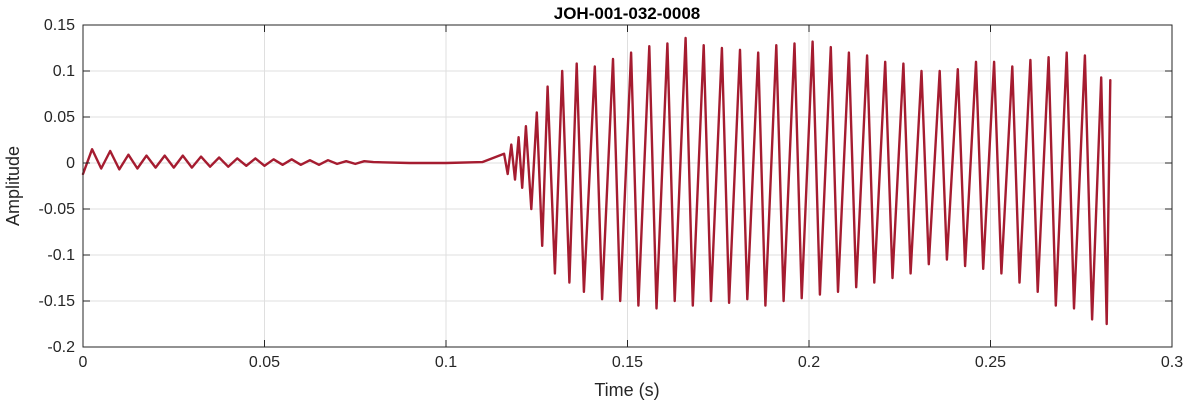 This screenshot has height=404, width=1188. Describe the element at coordinates (59, 25) in the screenshot. I see `y-tick-label: 0.15` at that location.